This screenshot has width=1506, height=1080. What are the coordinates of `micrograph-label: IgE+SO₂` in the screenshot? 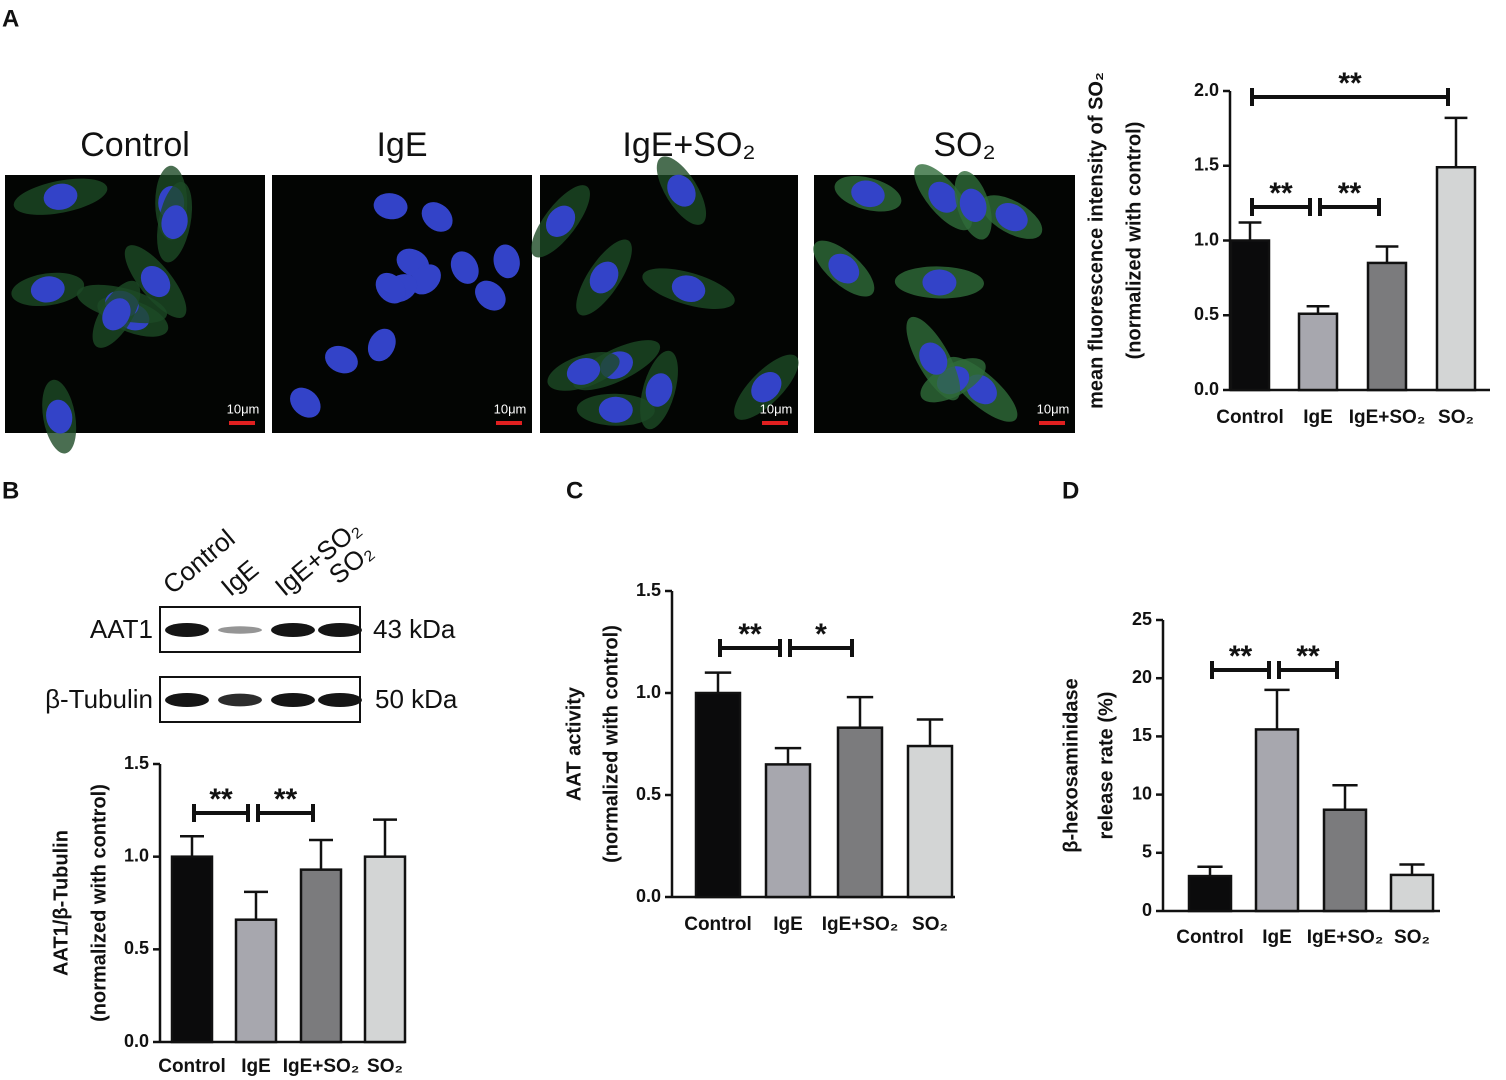 It's located at (688, 145).